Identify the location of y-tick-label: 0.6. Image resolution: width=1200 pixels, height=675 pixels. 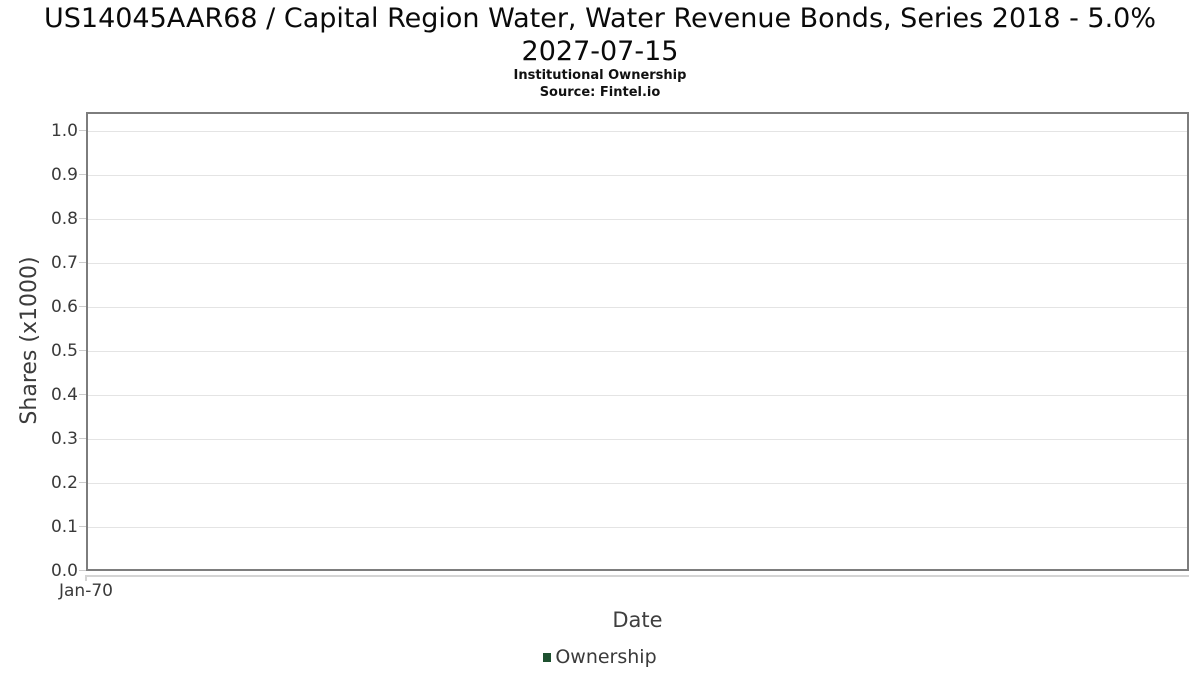
(64, 307).